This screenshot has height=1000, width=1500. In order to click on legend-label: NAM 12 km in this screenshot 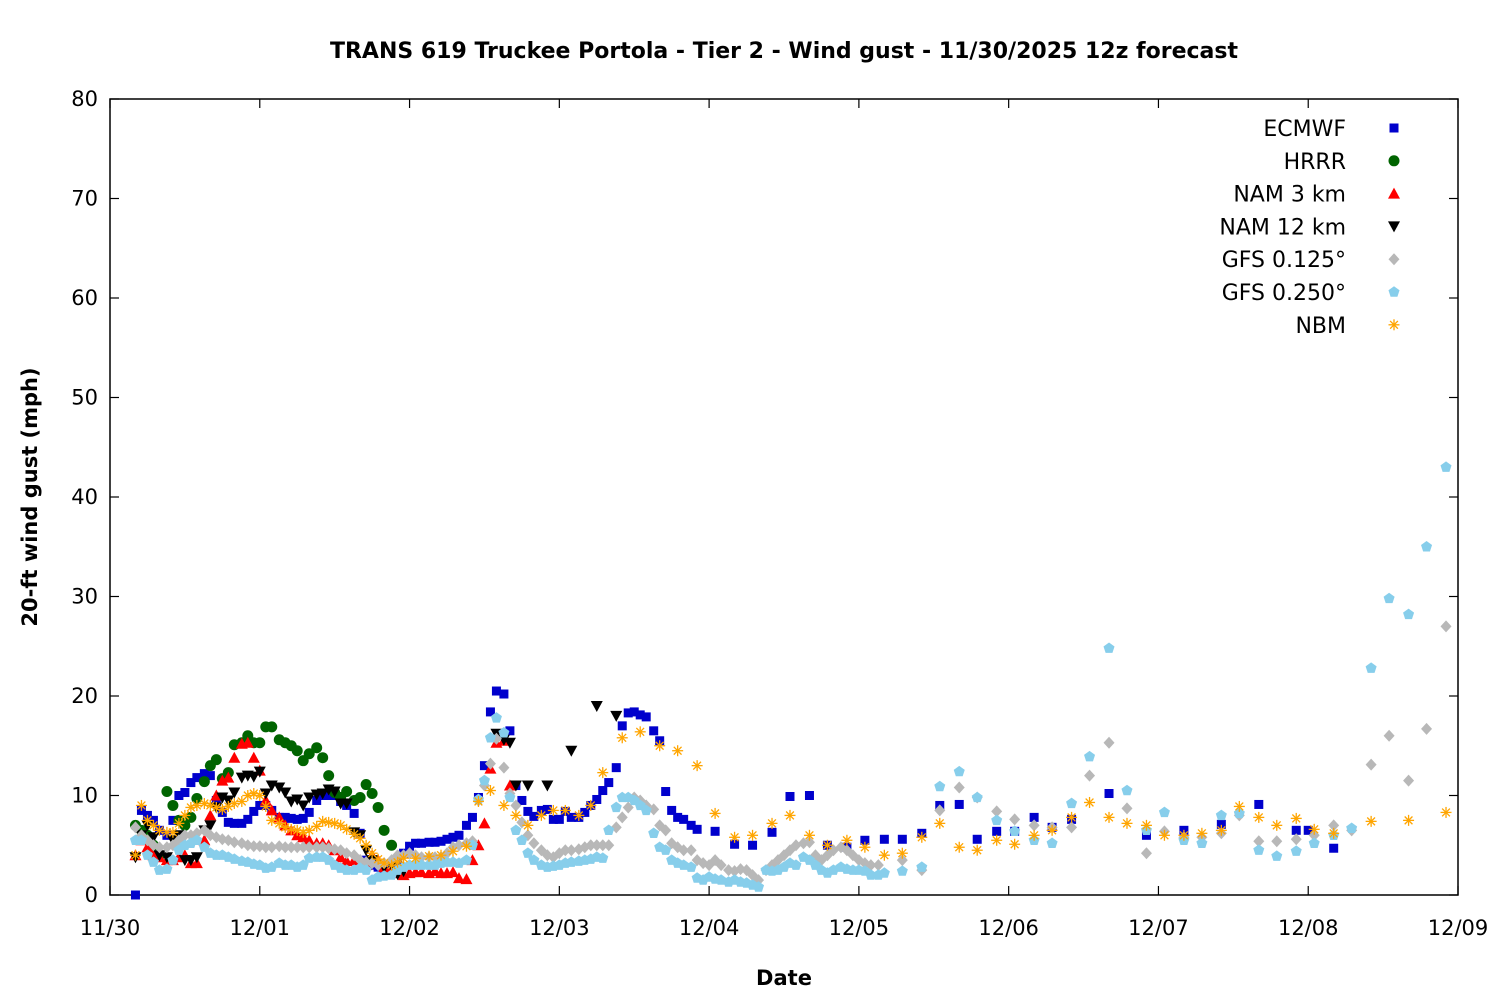, I will do `click(1282, 227)`.